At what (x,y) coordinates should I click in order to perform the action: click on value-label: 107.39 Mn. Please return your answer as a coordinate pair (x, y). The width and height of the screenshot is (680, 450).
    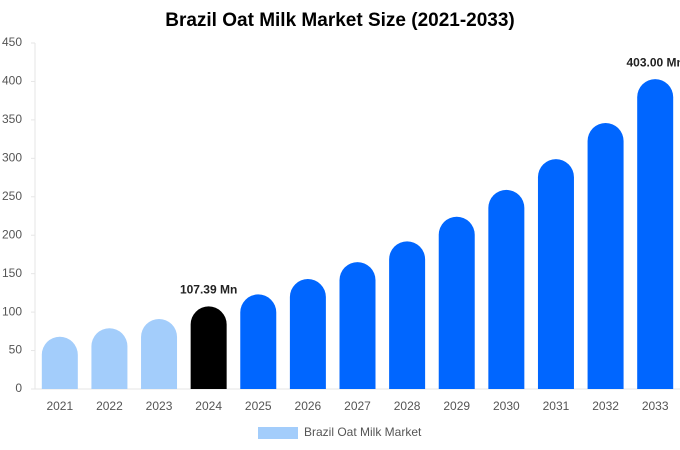
    Looking at the image, I should click on (208, 290).